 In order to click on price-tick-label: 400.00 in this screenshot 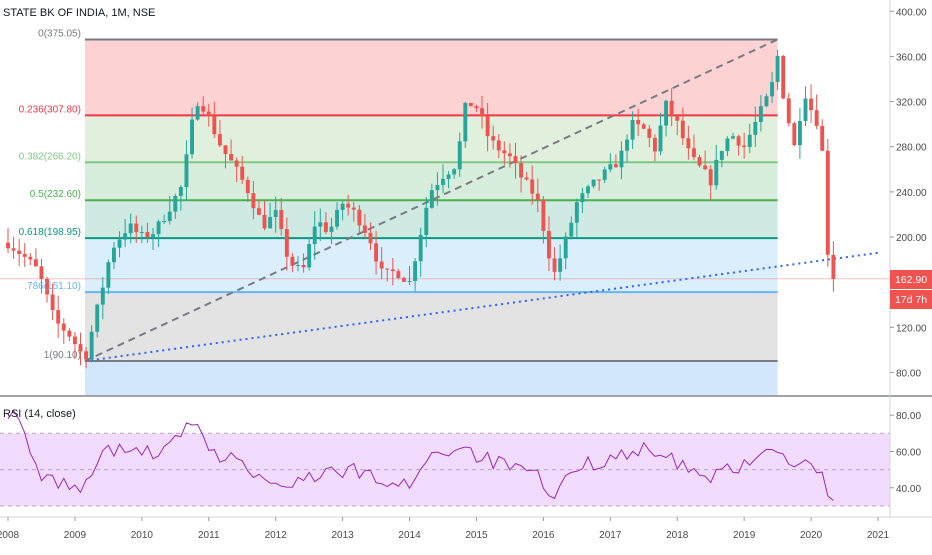, I will do `click(911, 12)`.